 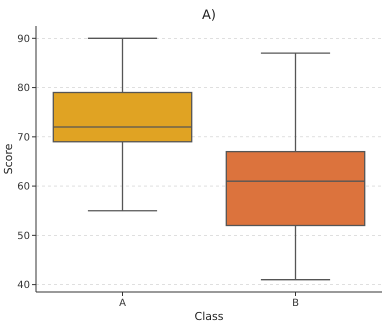 What do you see at coordinates (23, 286) in the screenshot?
I see `y-tick-label: 40` at bounding box center [23, 286].